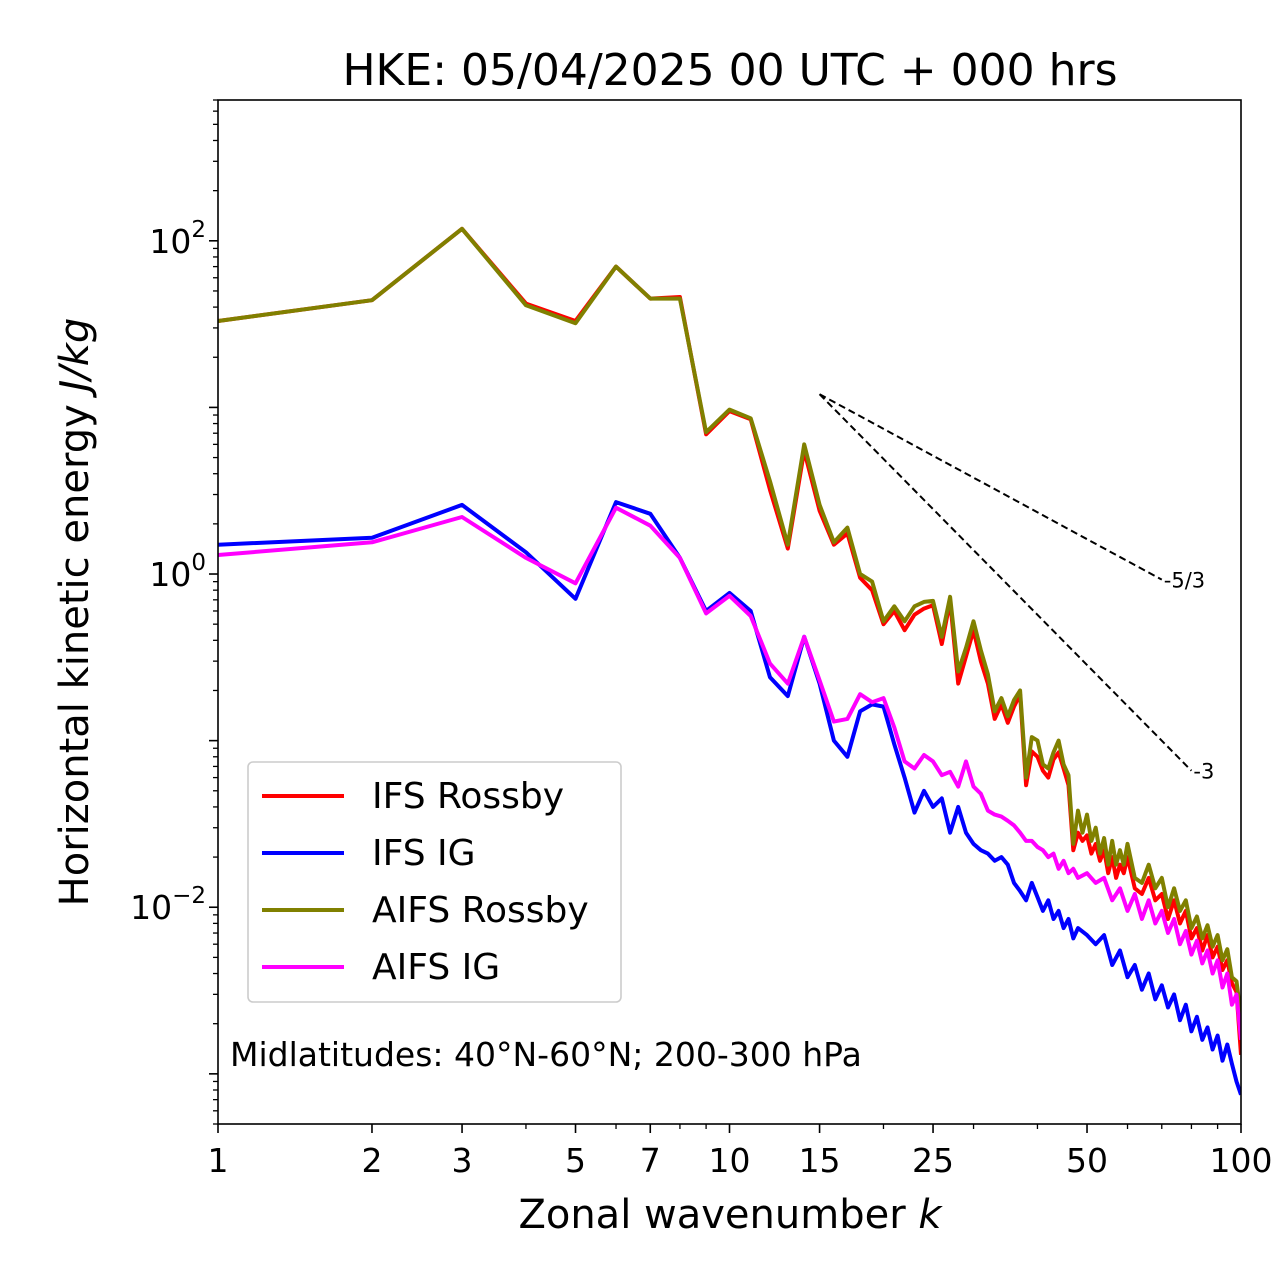 This screenshot has height=1288, width=1280. What do you see at coordinates (189, 896) in the screenshot?
I see `y-tick-exponent: −2` at bounding box center [189, 896].